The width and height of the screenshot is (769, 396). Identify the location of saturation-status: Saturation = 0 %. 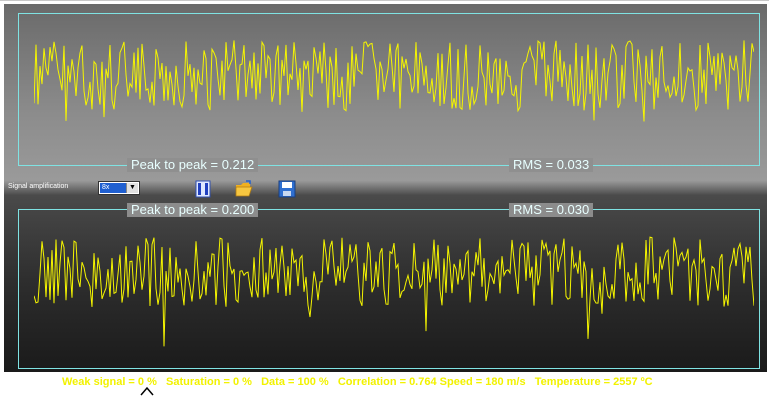
(209, 382).